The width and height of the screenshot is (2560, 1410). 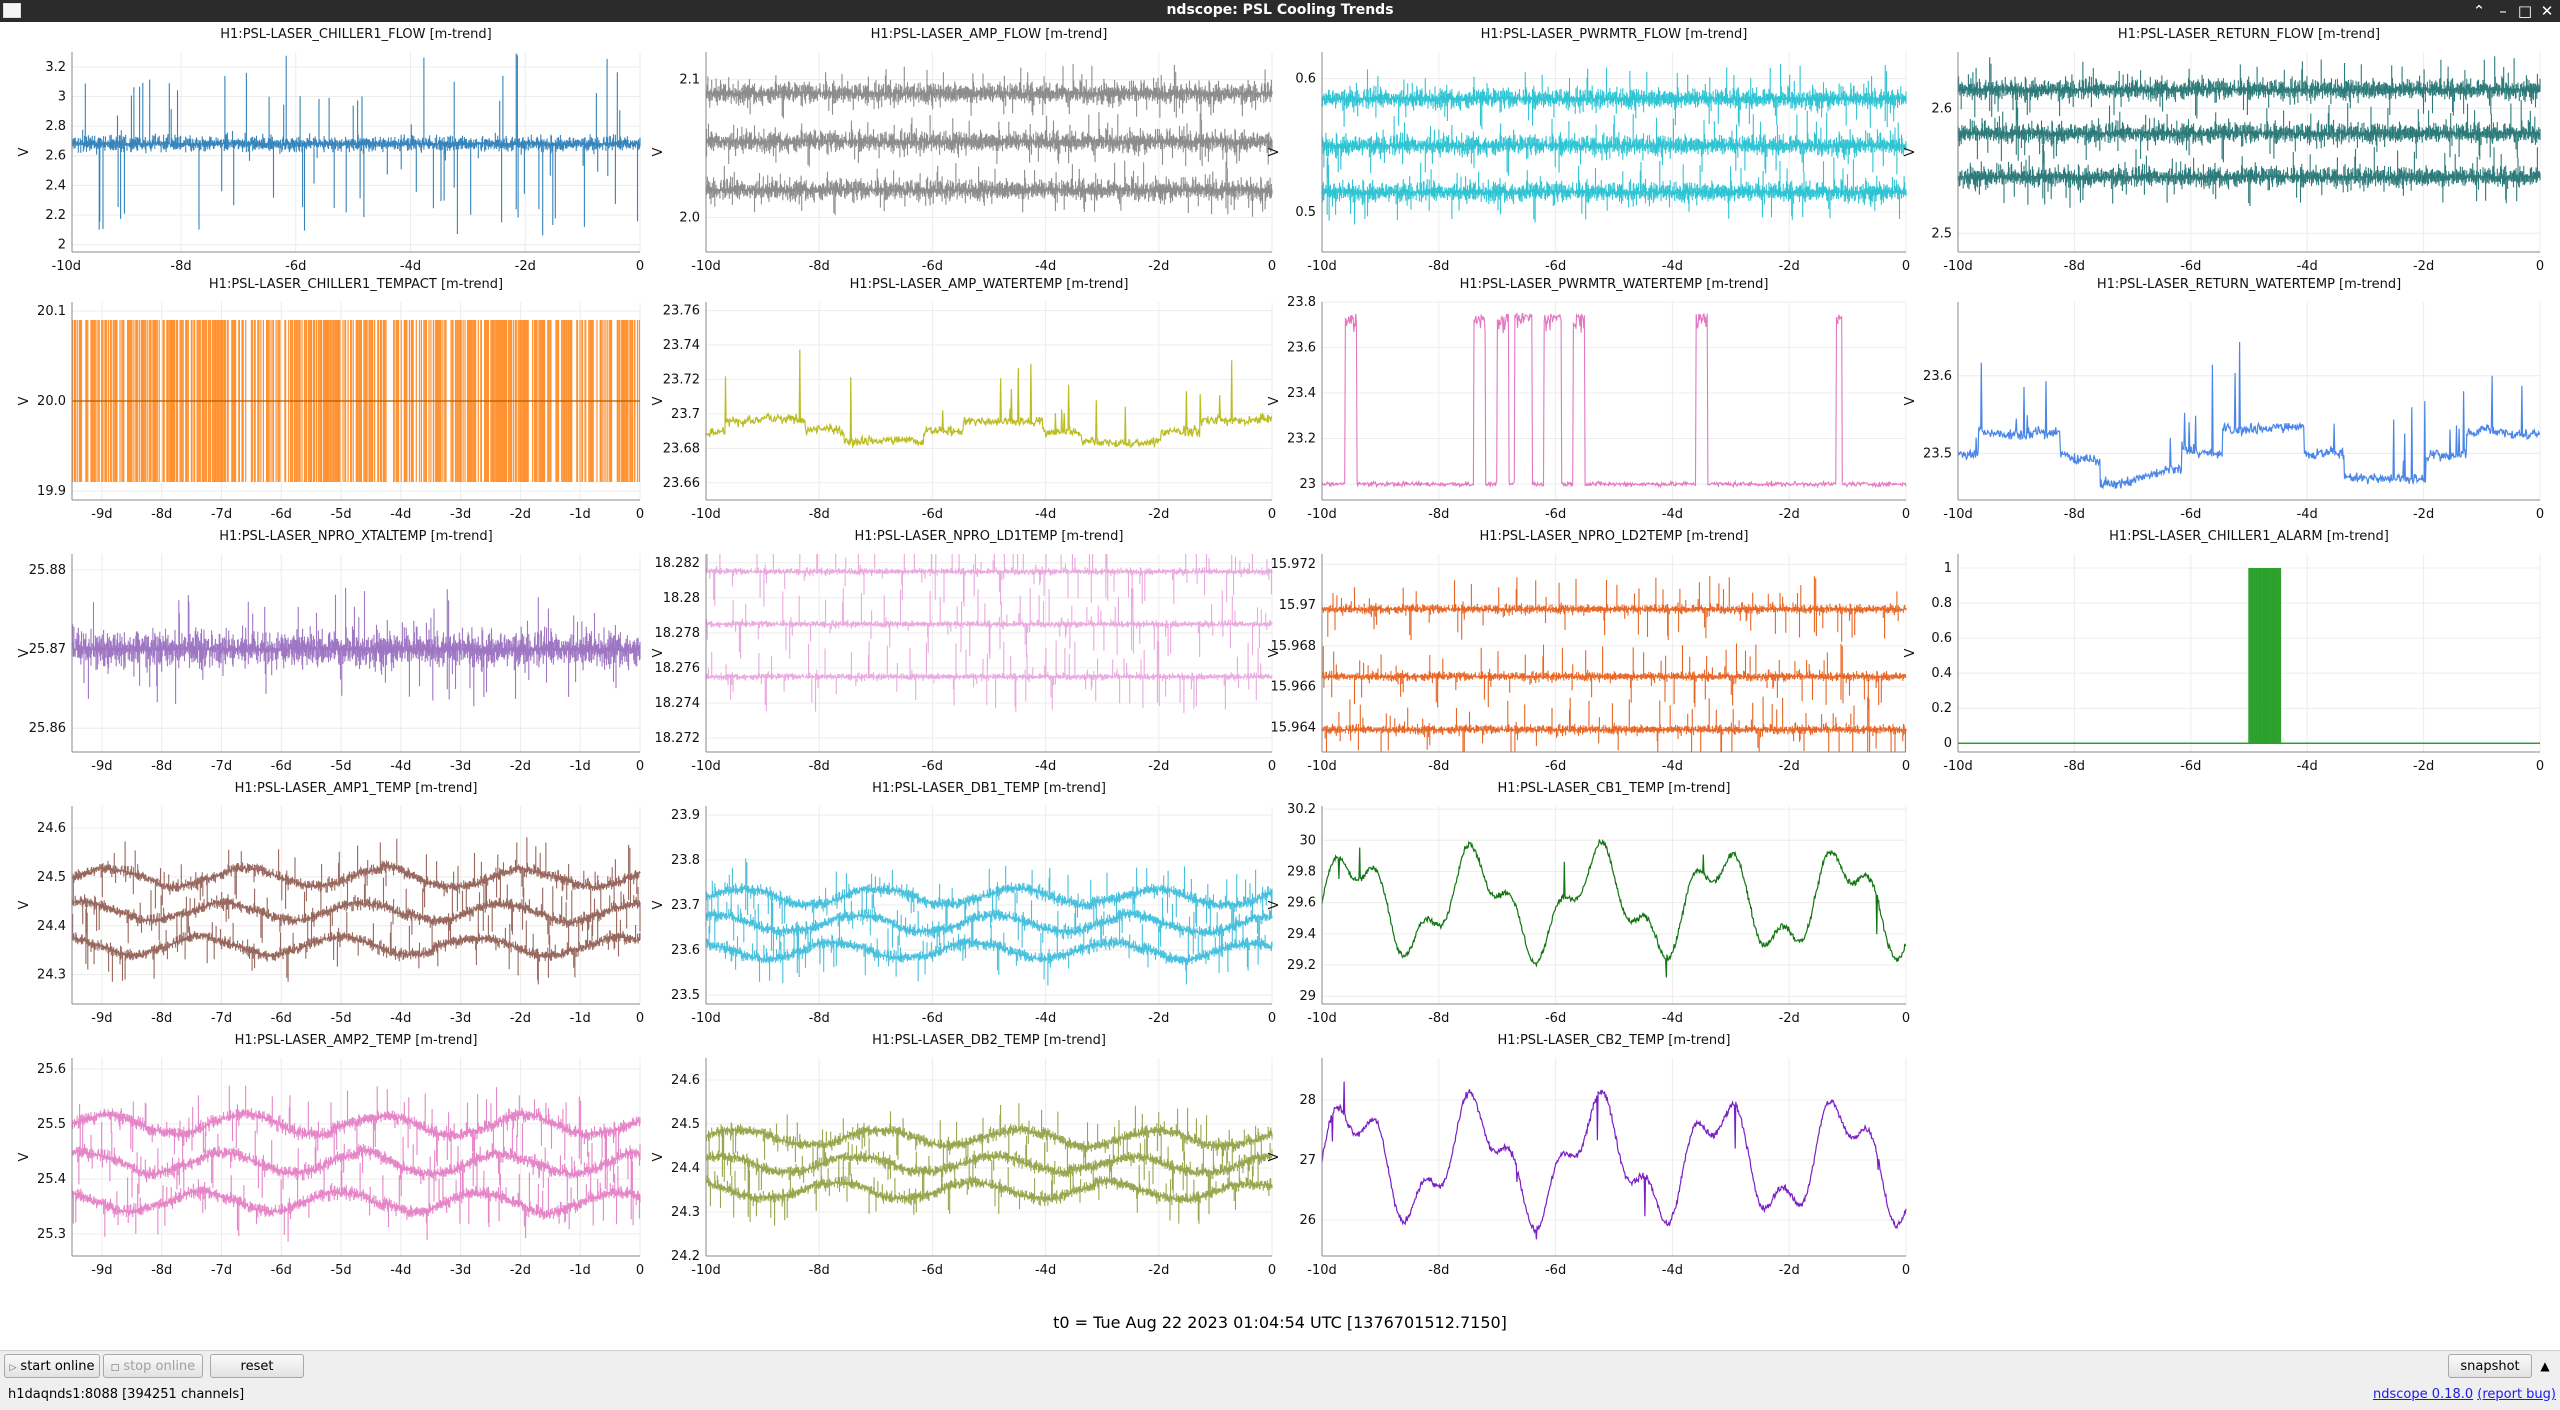 I want to click on ytick-label: 23.6, so click(x=1301, y=348).